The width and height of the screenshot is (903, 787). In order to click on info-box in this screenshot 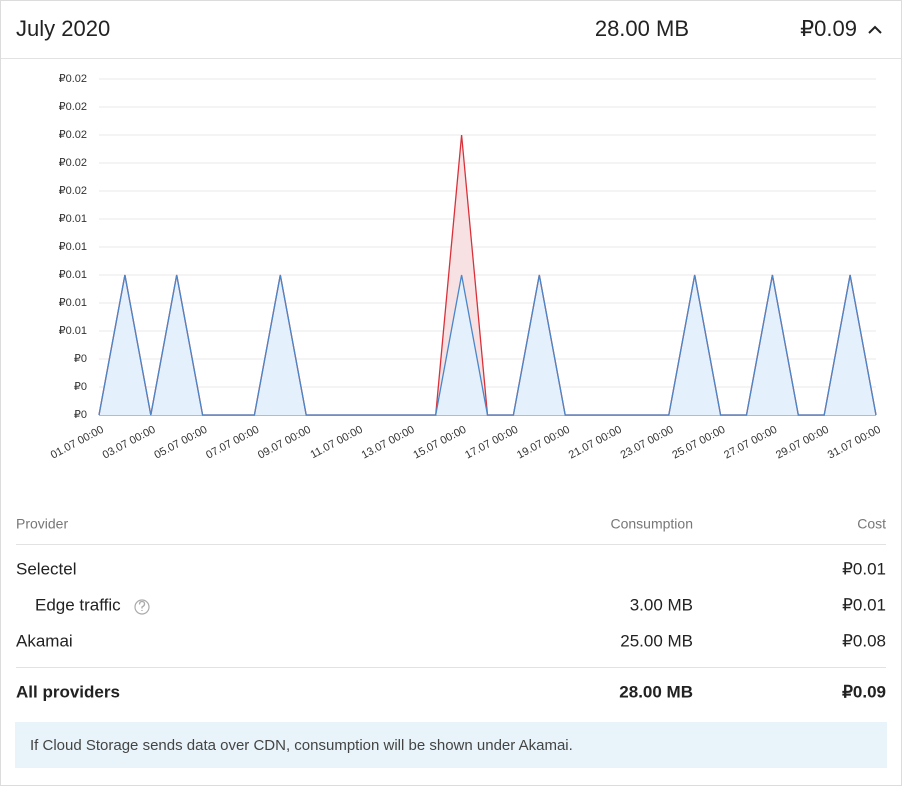, I will do `click(451, 745)`.